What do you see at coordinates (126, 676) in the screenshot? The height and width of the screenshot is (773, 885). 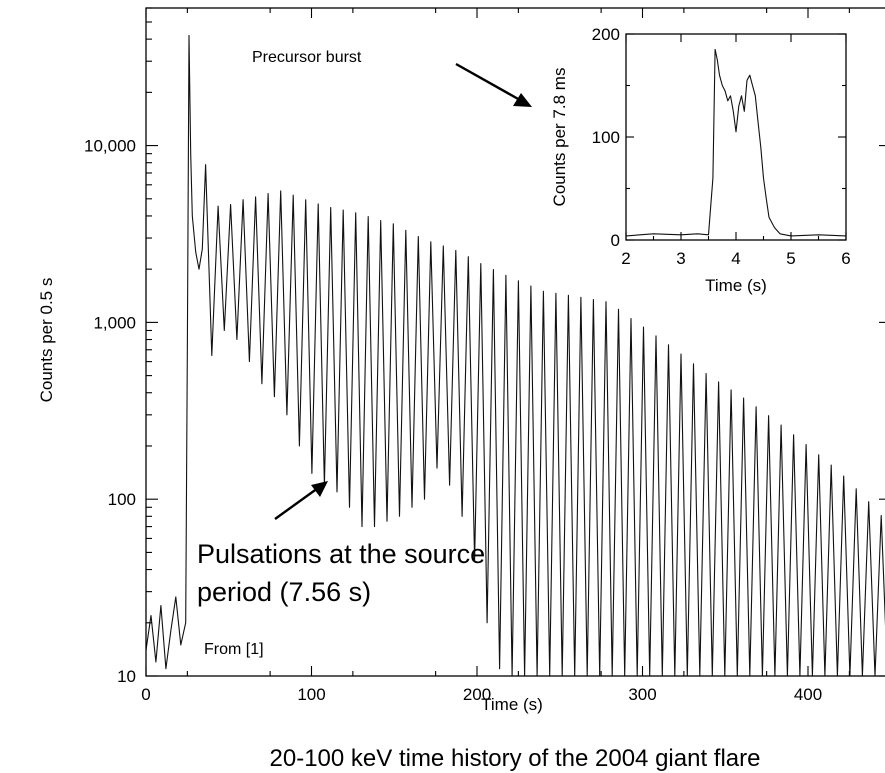 I see `main-y-tick-label: 10` at bounding box center [126, 676].